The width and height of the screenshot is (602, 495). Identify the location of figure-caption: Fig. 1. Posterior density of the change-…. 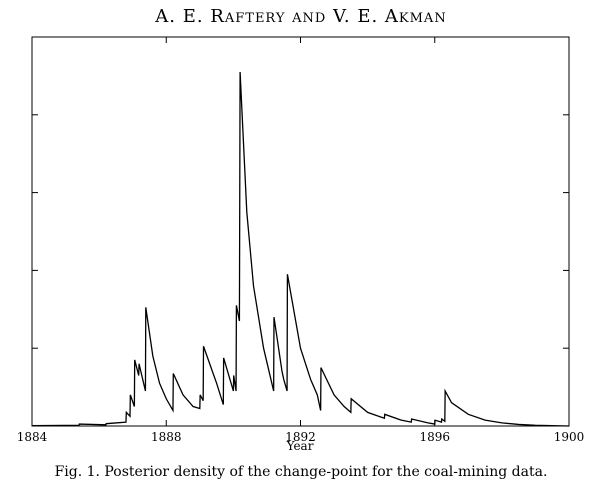
(301, 472).